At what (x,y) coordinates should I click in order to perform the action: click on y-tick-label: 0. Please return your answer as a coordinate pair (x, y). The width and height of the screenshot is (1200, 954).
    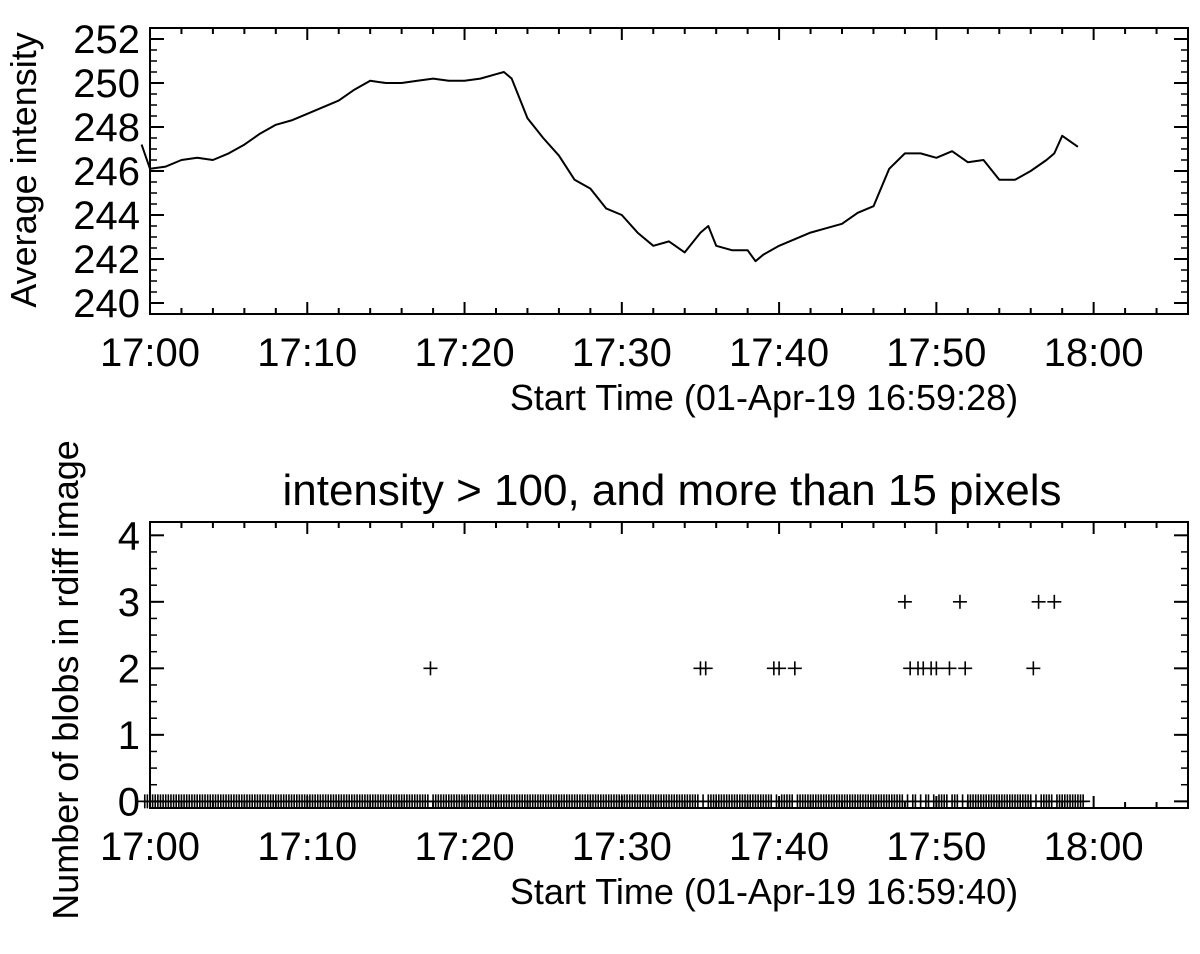
    Looking at the image, I should click on (129, 802).